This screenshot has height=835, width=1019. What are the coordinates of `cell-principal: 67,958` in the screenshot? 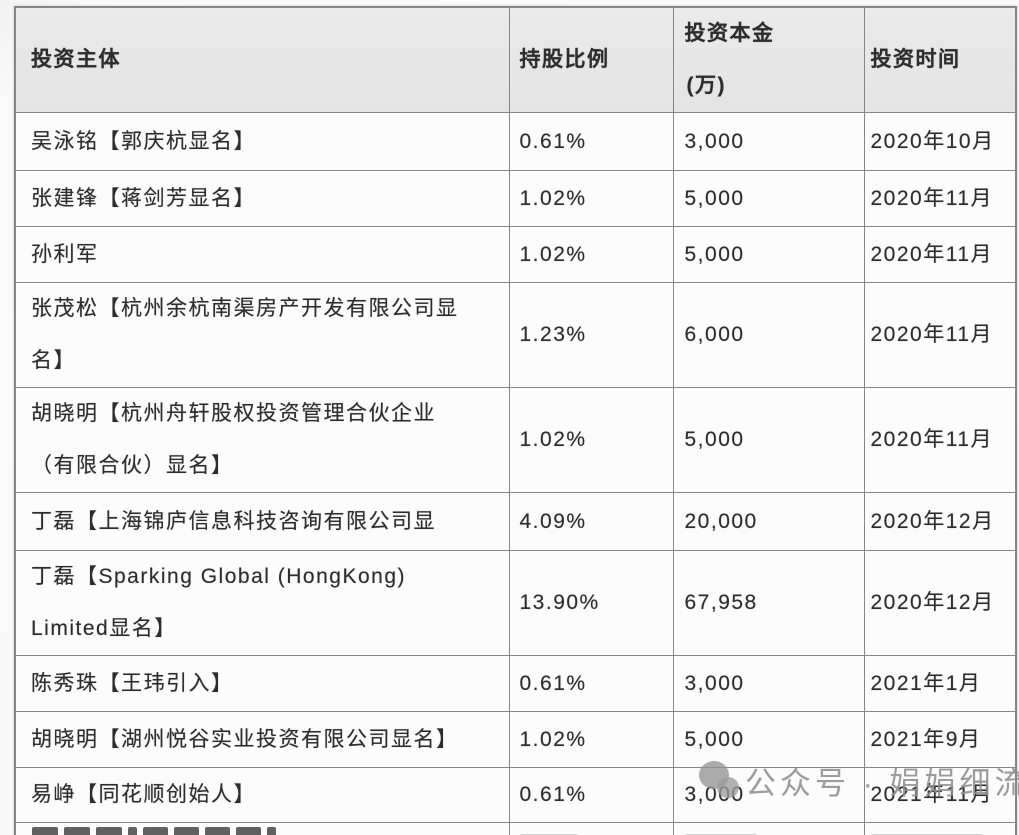 It's located at (768, 603).